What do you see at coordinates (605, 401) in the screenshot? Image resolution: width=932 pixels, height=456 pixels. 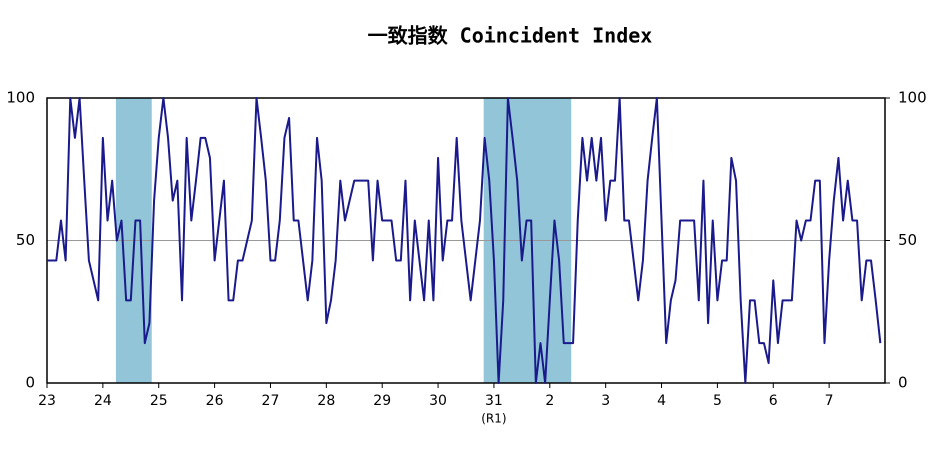 I see `x-tick-label: 3` at bounding box center [605, 401].